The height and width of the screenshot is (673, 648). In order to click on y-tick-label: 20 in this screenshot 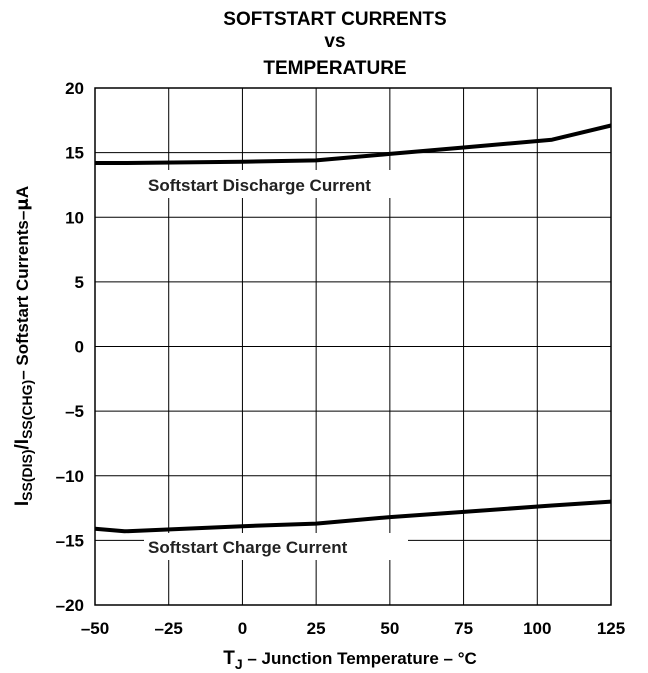, I will do `click(74, 88)`.